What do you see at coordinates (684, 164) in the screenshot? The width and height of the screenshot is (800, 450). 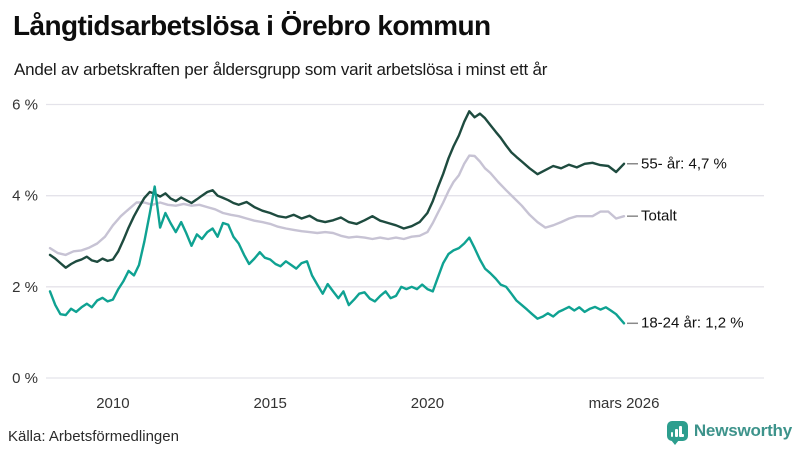 I see `series-end-label-55: 55- år: 4,7 %` at bounding box center [684, 164].